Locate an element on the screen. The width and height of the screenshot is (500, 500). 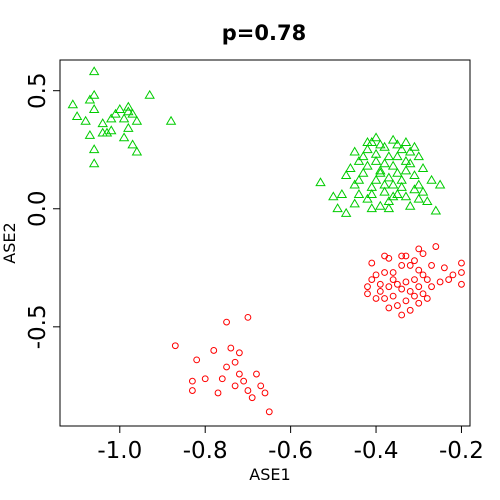
x-tick-label: -1.0 is located at coordinates (119, 451).